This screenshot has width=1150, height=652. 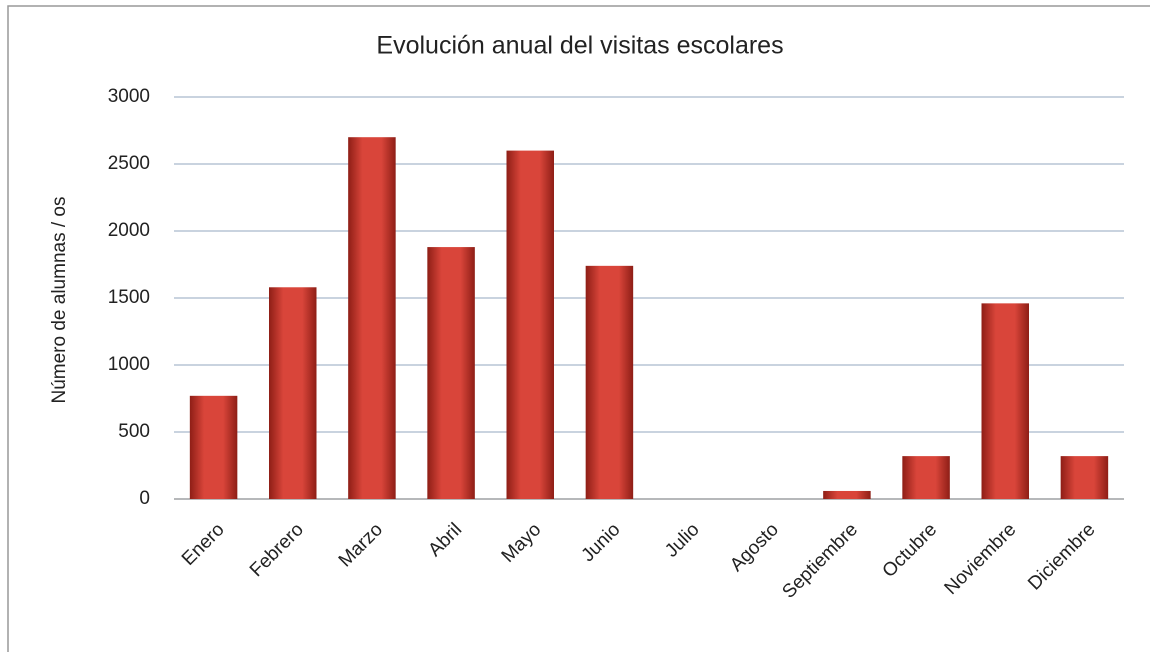 I want to click on x-tick-label: Octubre, so click(x=910, y=550).